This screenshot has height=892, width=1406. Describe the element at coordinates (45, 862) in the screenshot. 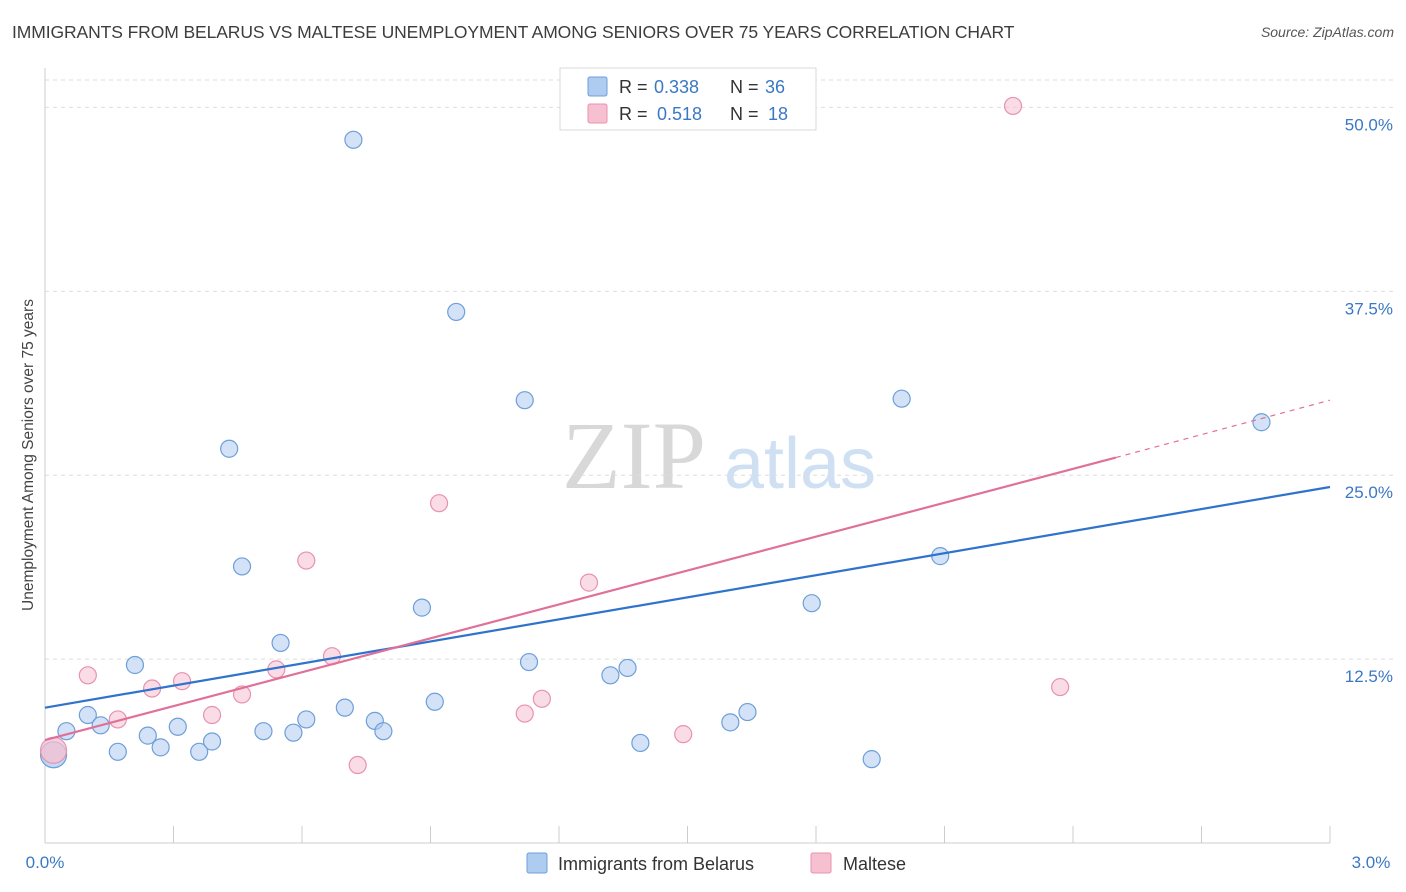

I see `x-tick-label-min: 0.0%` at that location.